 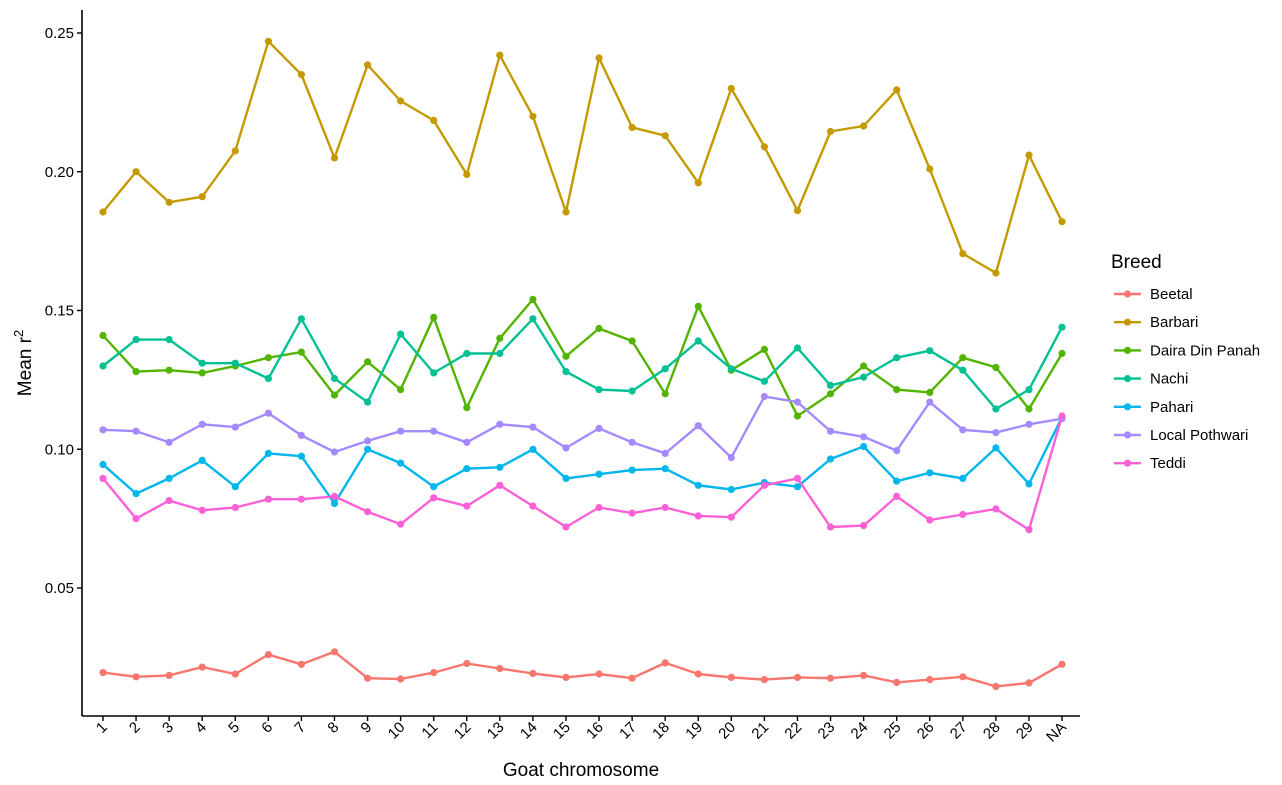 I want to click on legend-label: Barbari, so click(x=1174, y=322).